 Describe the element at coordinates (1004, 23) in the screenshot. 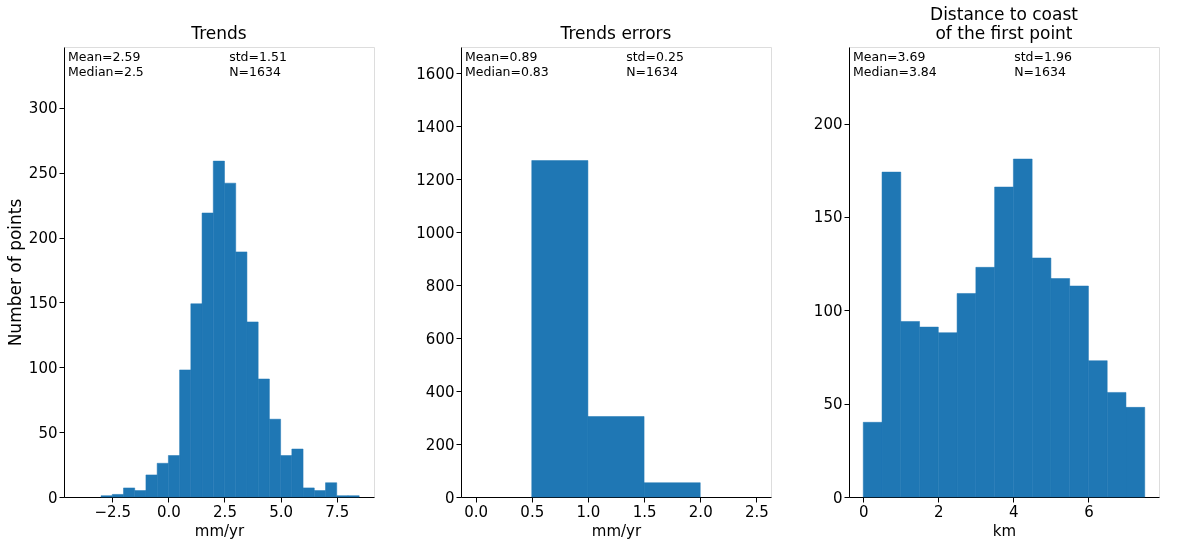

I see `chart-title: Distance to coast of the first point` at that location.